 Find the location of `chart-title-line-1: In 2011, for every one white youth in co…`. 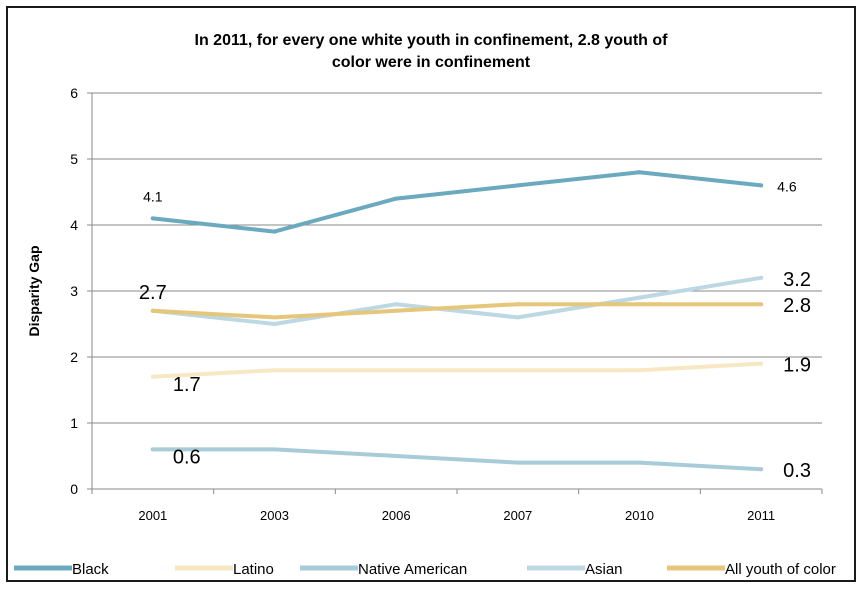

chart-title-line-1: In 2011, for every one white youth in co… is located at coordinates (432, 40).